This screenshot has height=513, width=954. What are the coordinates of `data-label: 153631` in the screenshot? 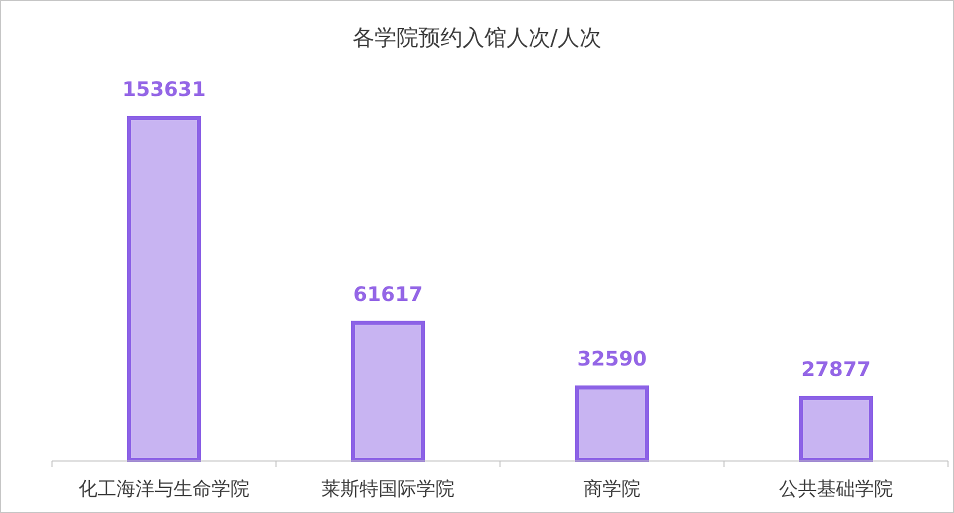 It's located at (164, 89).